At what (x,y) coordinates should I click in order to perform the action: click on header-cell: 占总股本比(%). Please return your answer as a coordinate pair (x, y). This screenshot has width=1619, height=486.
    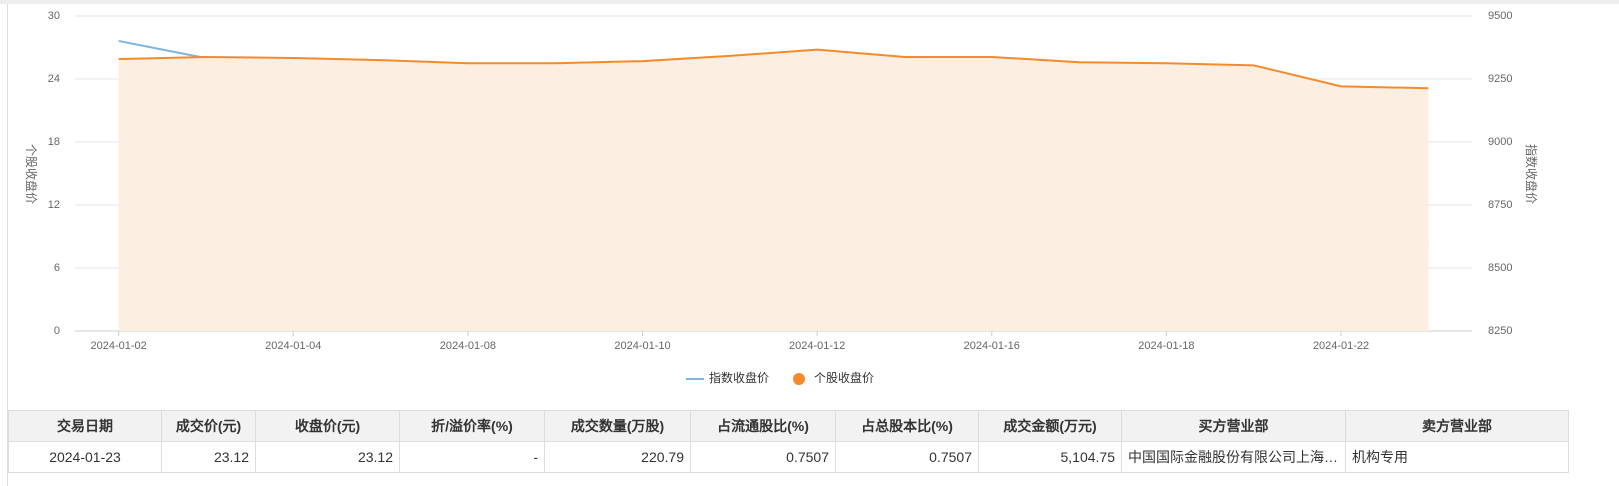
    Looking at the image, I should click on (907, 426).